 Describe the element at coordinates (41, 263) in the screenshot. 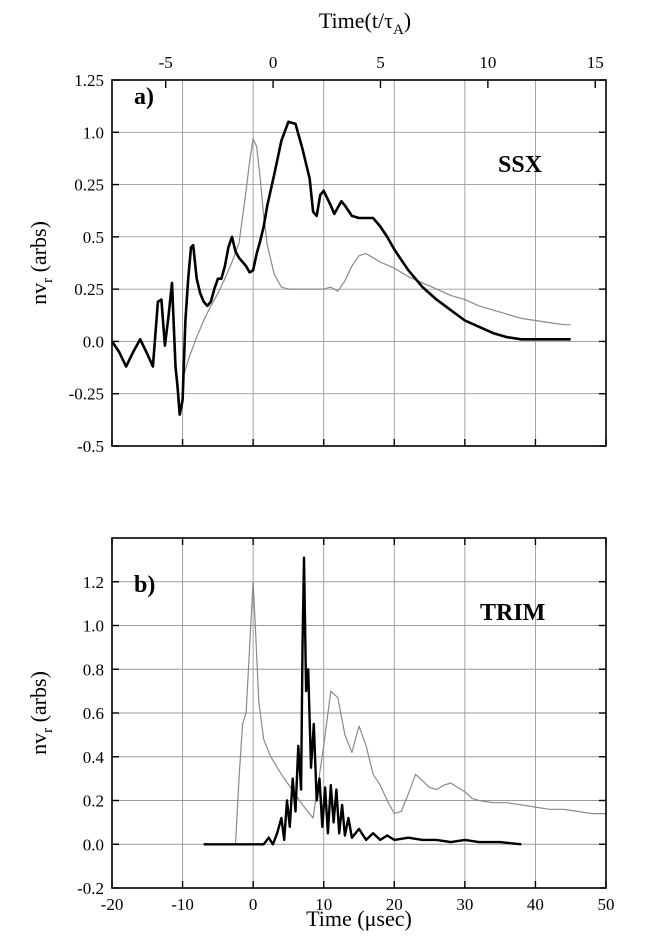

I see `y-axis-title-a: nvr (arbs)` at that location.